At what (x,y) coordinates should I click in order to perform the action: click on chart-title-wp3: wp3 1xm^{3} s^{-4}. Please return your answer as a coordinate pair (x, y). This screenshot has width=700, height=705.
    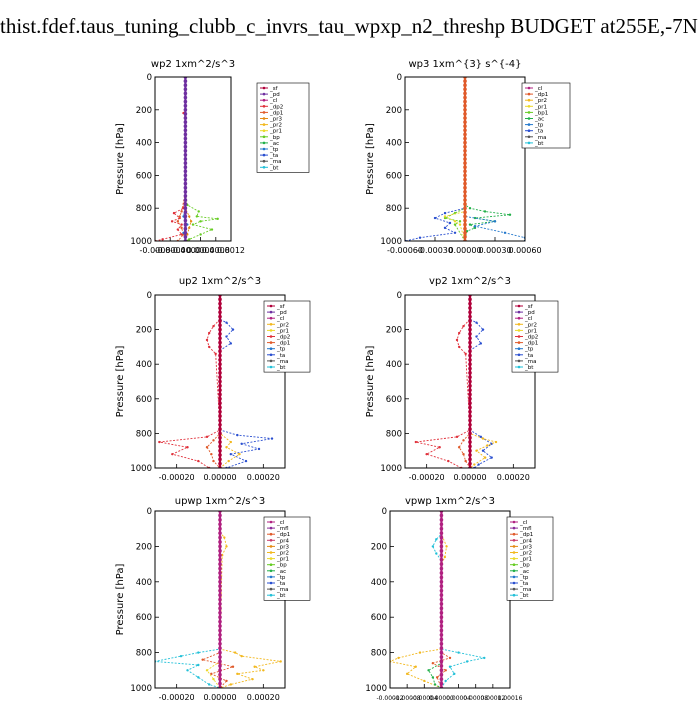
    Looking at the image, I should click on (464, 64).